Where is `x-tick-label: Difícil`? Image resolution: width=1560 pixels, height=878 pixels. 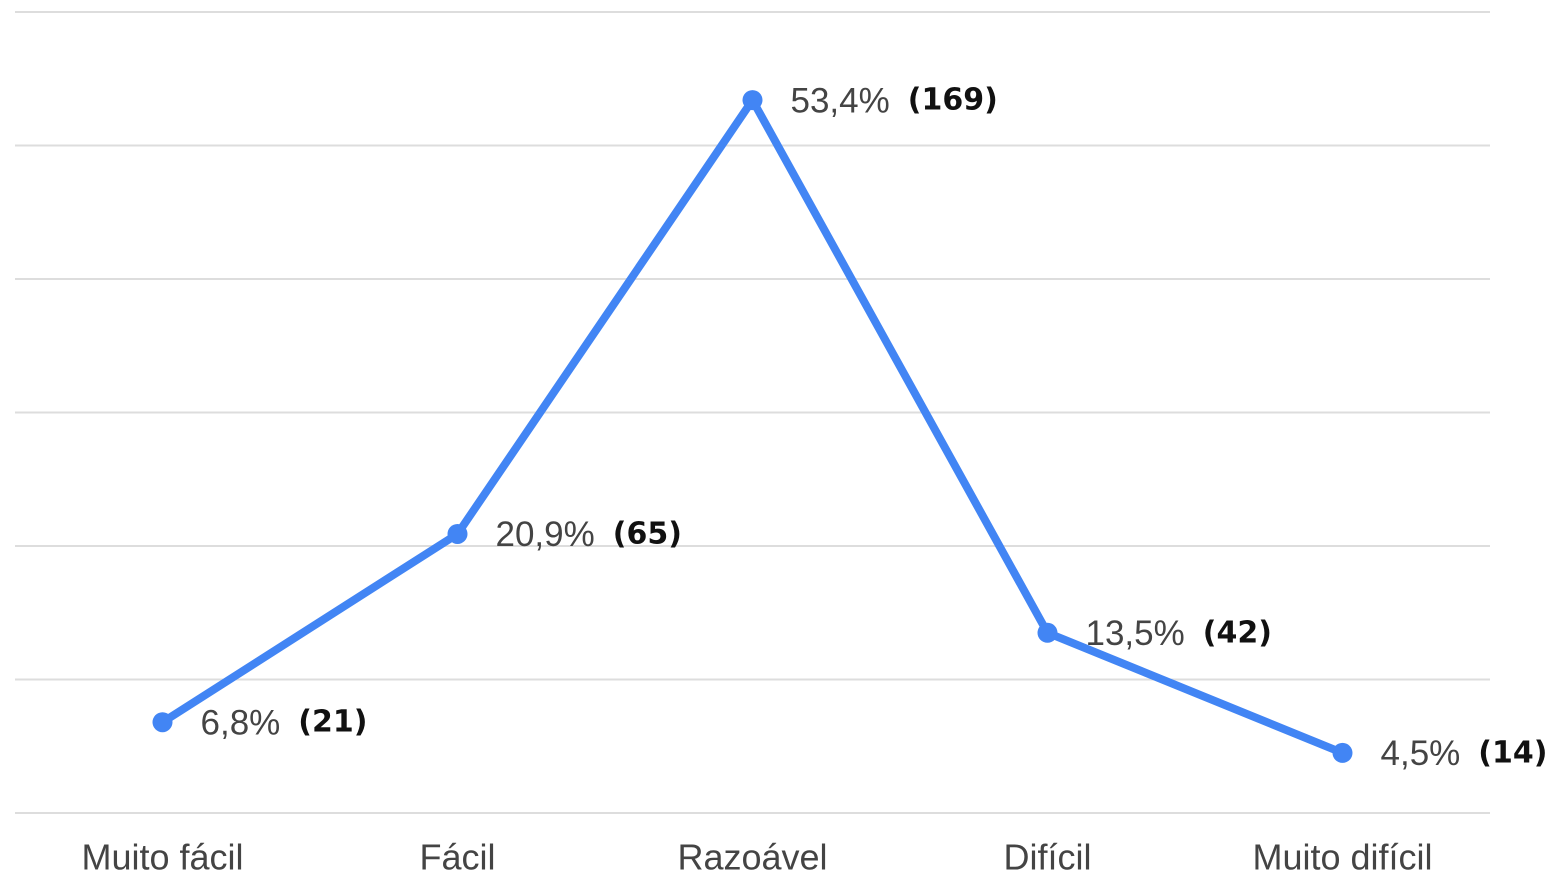 x-tick-label: Difícil is located at coordinates (1048, 857).